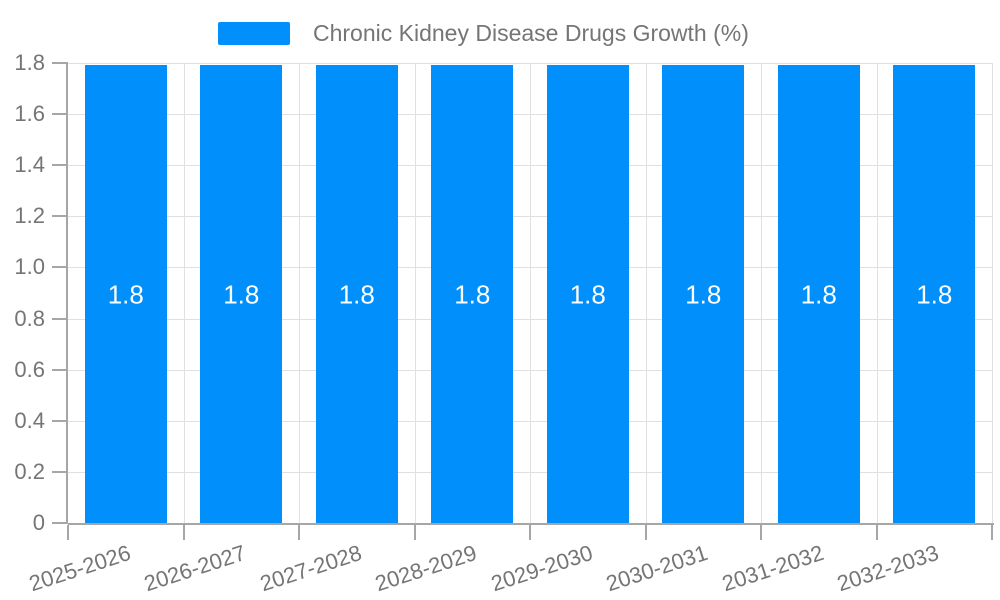  I want to click on x-tick-label: 2029-2030, so click(541, 568).